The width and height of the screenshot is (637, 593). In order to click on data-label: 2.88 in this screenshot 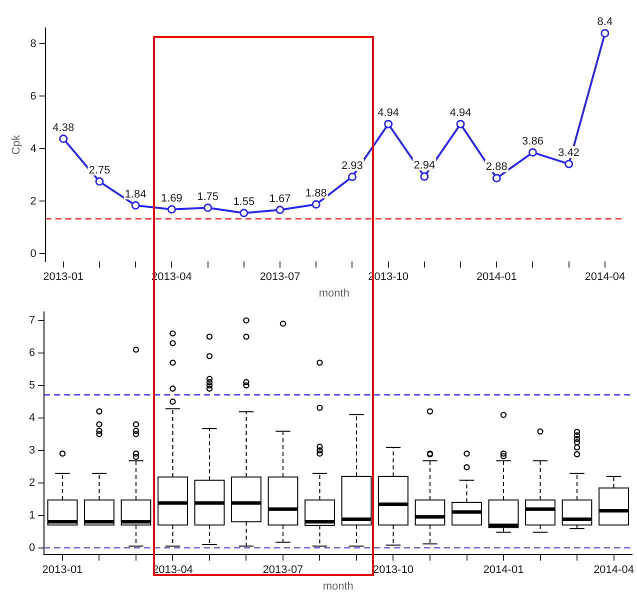, I will do `click(497, 167)`.